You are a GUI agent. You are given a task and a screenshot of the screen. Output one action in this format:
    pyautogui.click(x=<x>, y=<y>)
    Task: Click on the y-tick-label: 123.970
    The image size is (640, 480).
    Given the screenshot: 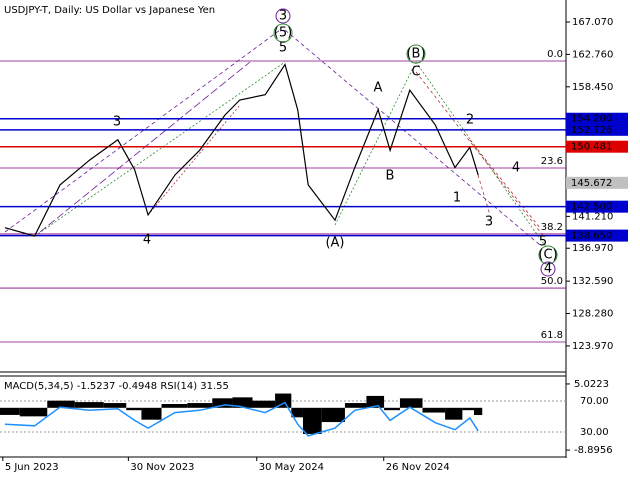 What is the action you would take?
    pyautogui.click(x=592, y=346)
    